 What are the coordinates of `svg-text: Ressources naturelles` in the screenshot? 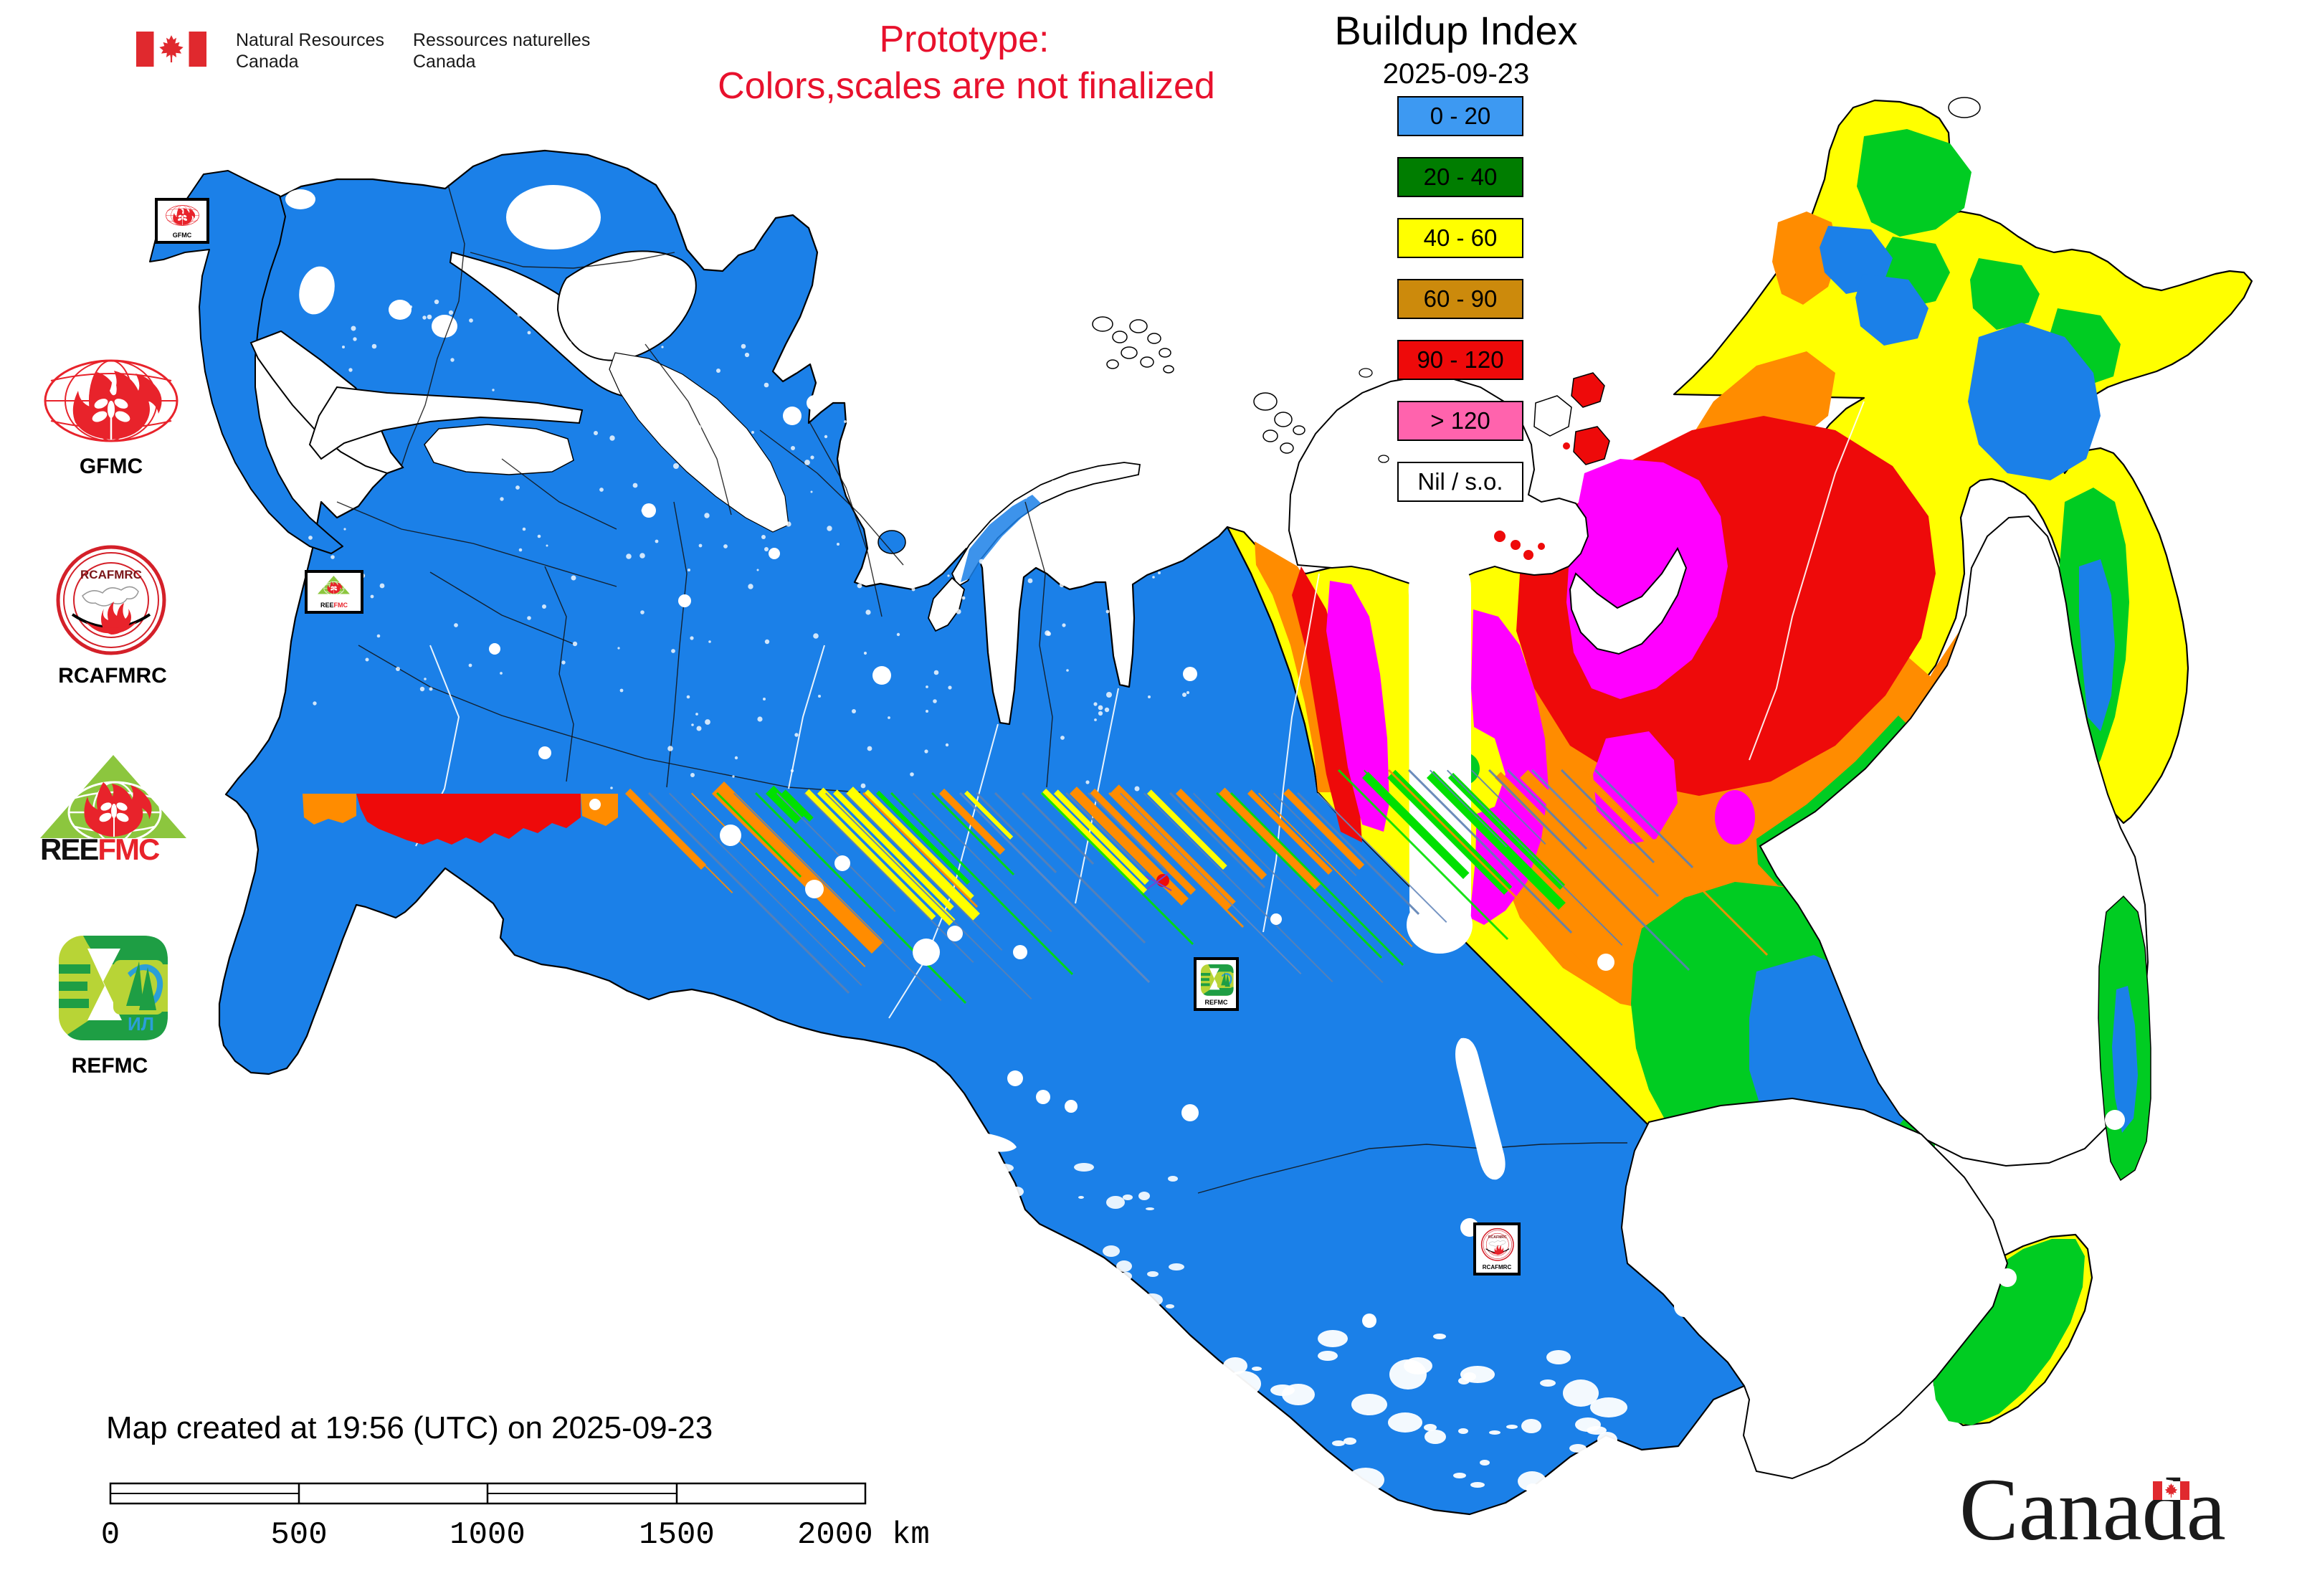 It's located at (502, 40).